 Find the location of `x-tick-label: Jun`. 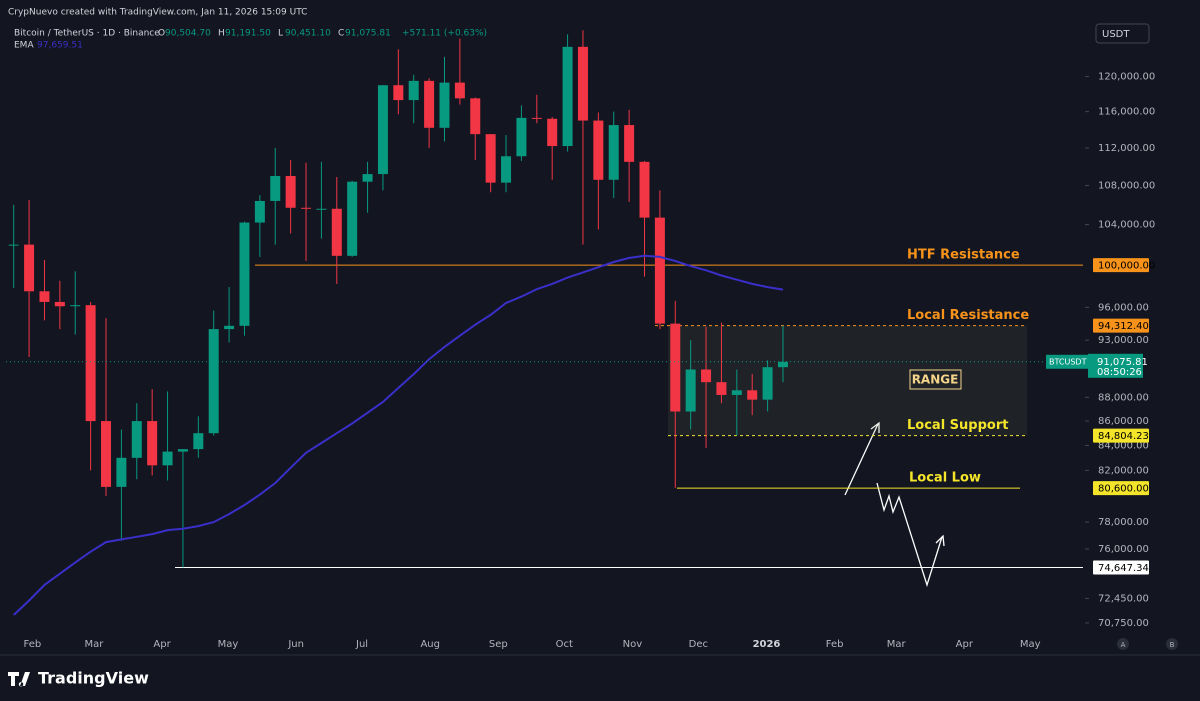

x-tick-label: Jun is located at coordinates (295, 644).